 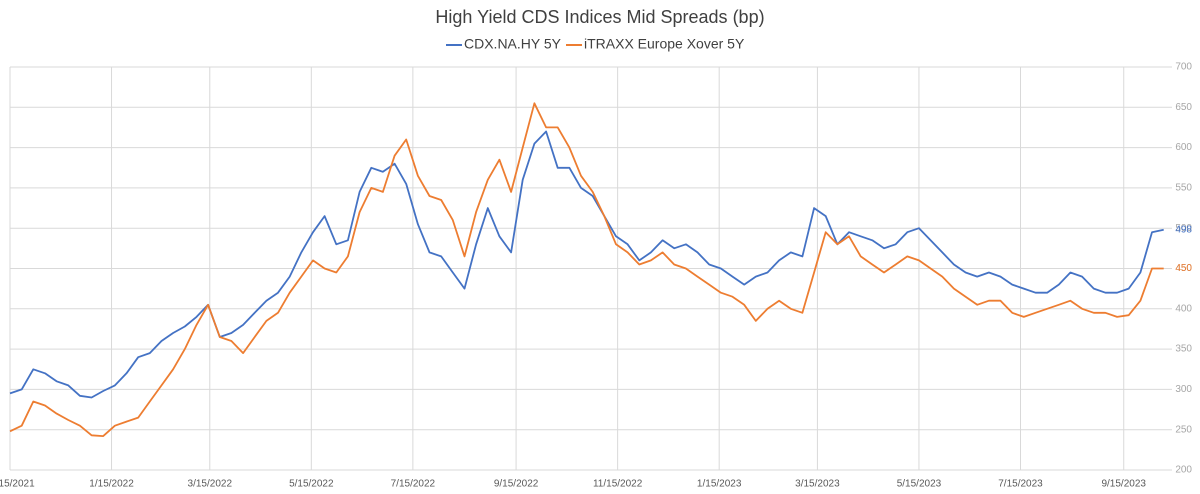 I want to click on y-tick-label: 550, so click(x=1183, y=188).